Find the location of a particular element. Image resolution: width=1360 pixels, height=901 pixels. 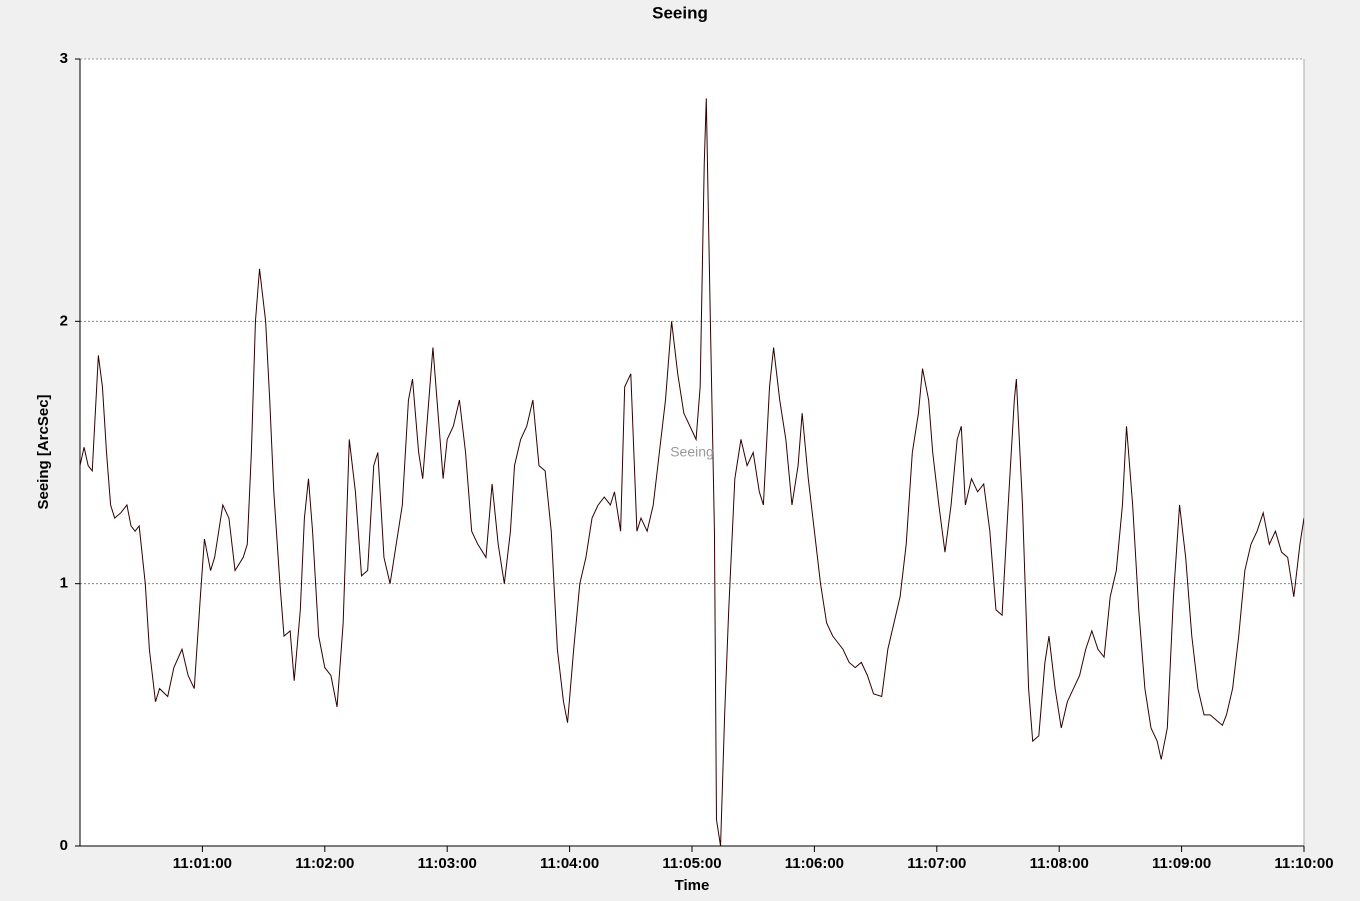

x-tick-label: 11:05:00 is located at coordinates (691, 863).